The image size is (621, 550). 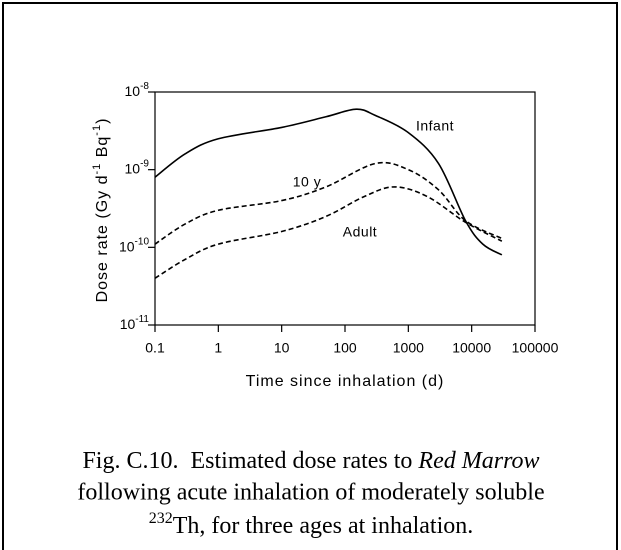 What do you see at coordinates (471, 348) in the screenshot?
I see `x-tick-label: 10000` at bounding box center [471, 348].